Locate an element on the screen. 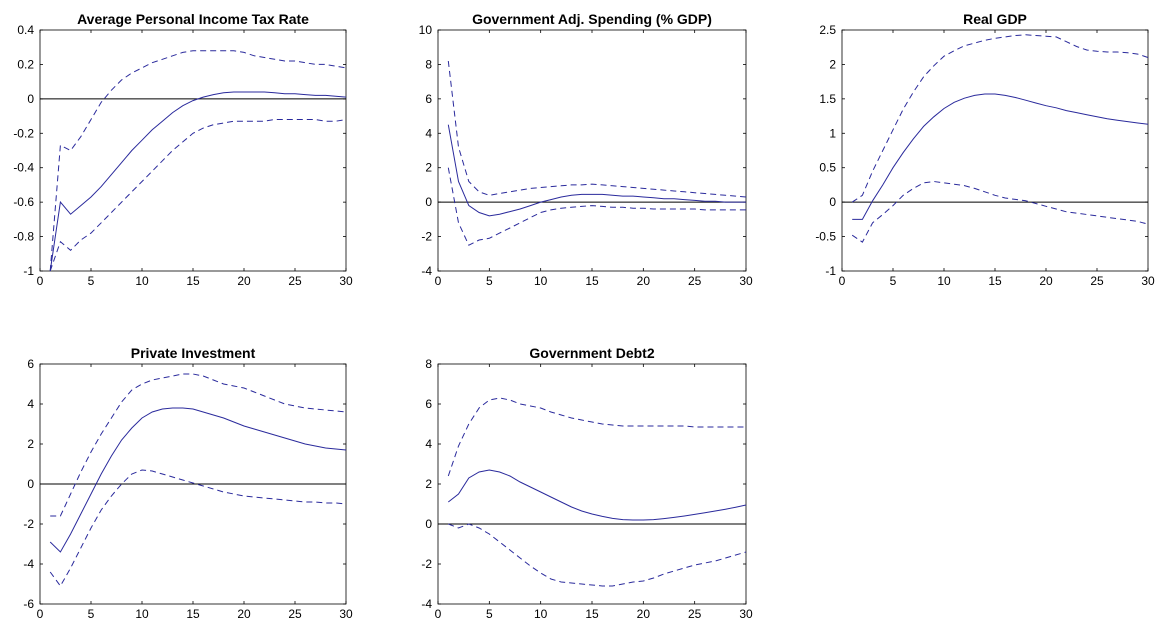 The height and width of the screenshot is (628, 1162). y-tick-label: 0.2 is located at coordinates (25, 64).